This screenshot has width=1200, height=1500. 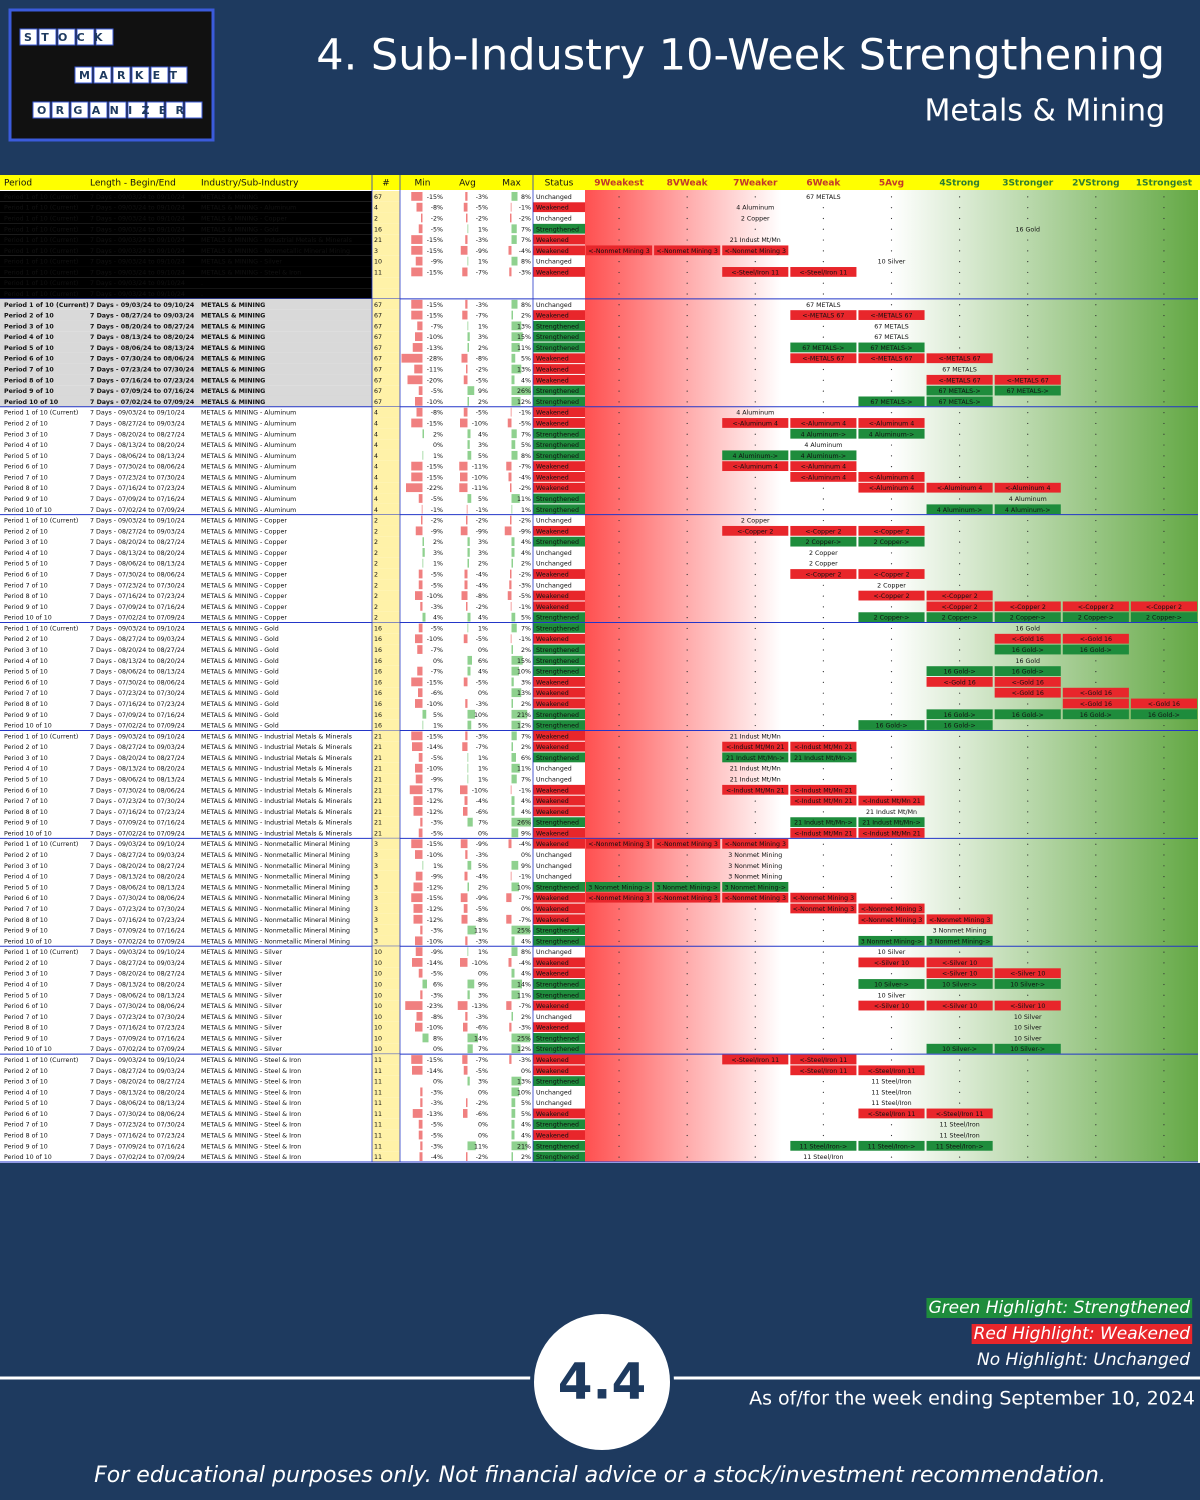 What do you see at coordinates (525, 413) in the screenshot?
I see `stat: -1%` at bounding box center [525, 413].